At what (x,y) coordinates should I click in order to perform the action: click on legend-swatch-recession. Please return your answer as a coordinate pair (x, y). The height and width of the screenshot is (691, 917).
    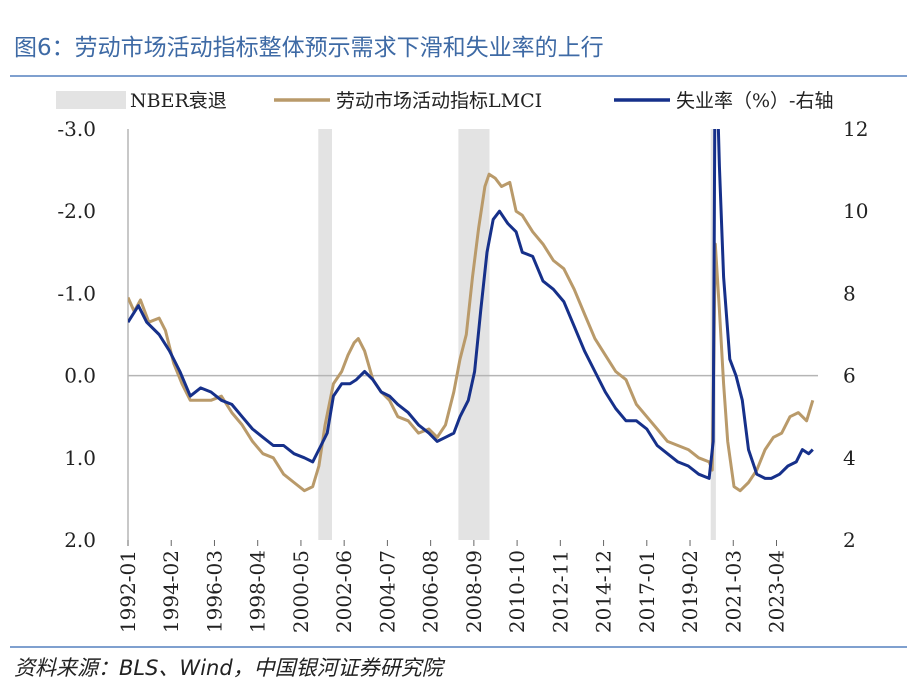
    Looking at the image, I should click on (91, 100).